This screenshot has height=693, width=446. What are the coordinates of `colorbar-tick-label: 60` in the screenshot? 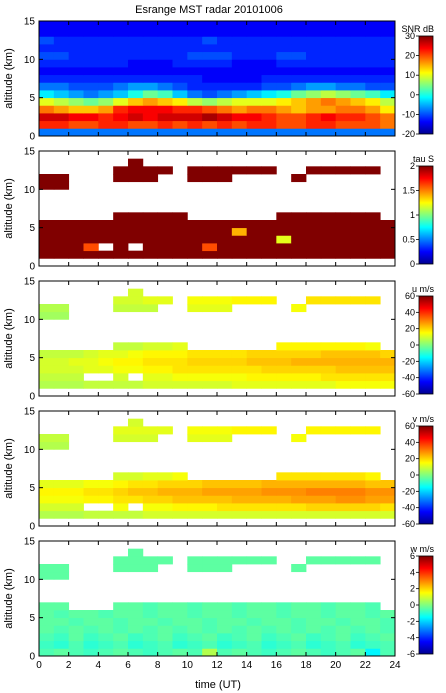 It's located at (410, 426).